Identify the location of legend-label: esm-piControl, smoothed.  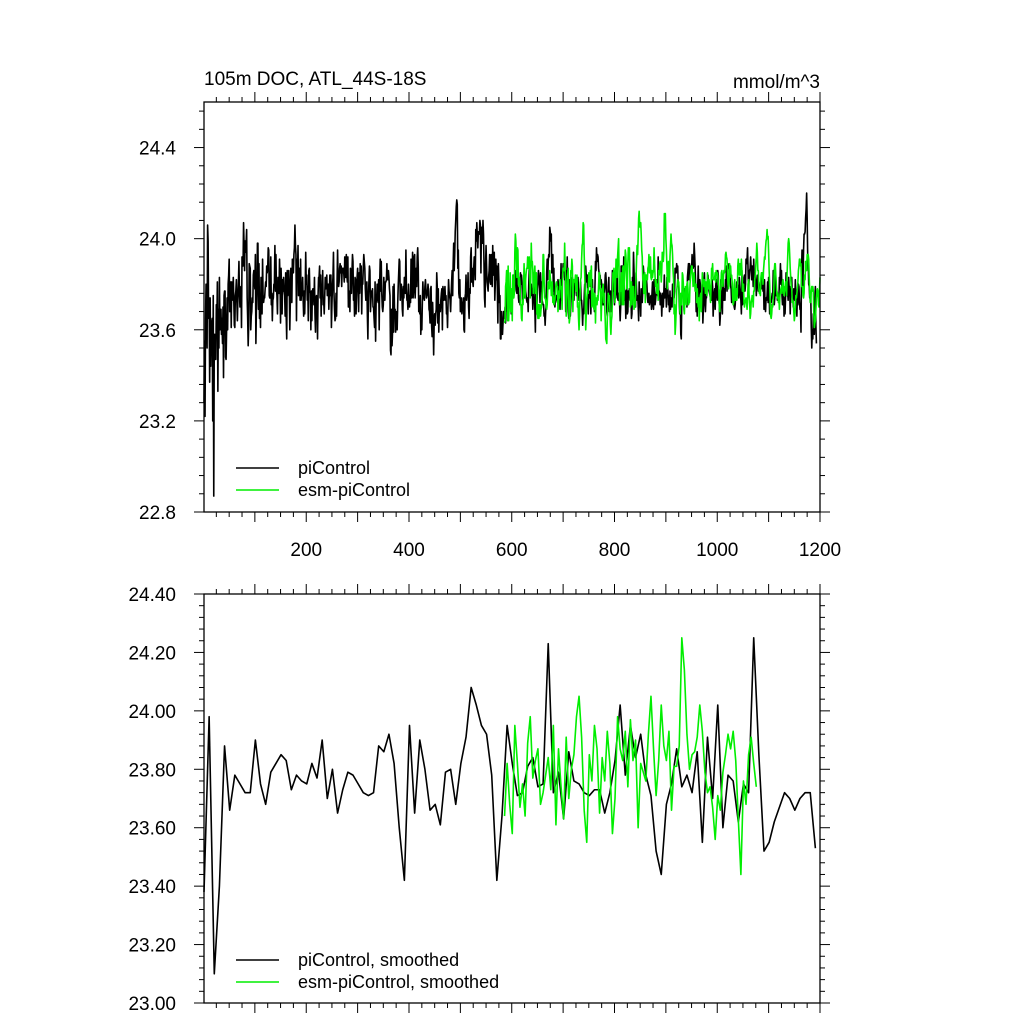
(398, 982).